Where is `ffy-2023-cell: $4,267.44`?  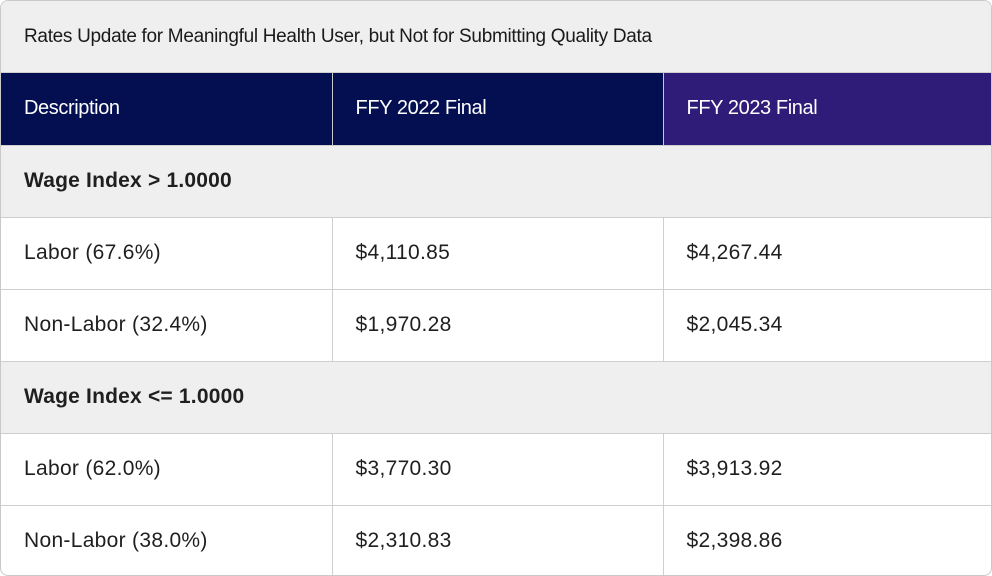 ffy-2023-cell: $4,267.44 is located at coordinates (827, 252).